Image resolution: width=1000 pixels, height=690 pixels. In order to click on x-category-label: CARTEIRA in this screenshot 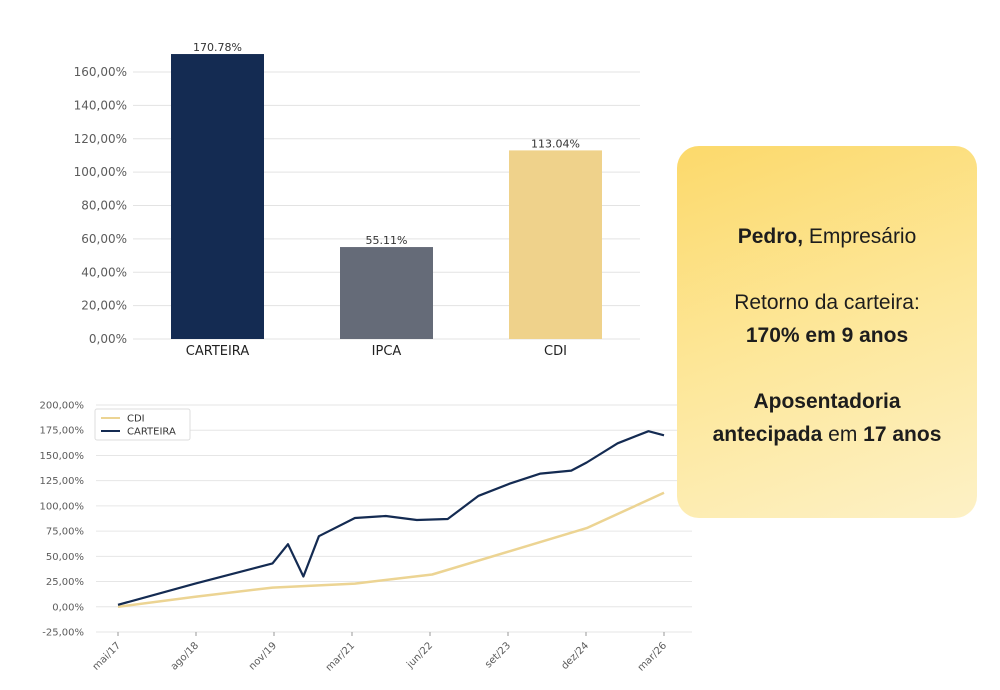, I will do `click(218, 351)`.